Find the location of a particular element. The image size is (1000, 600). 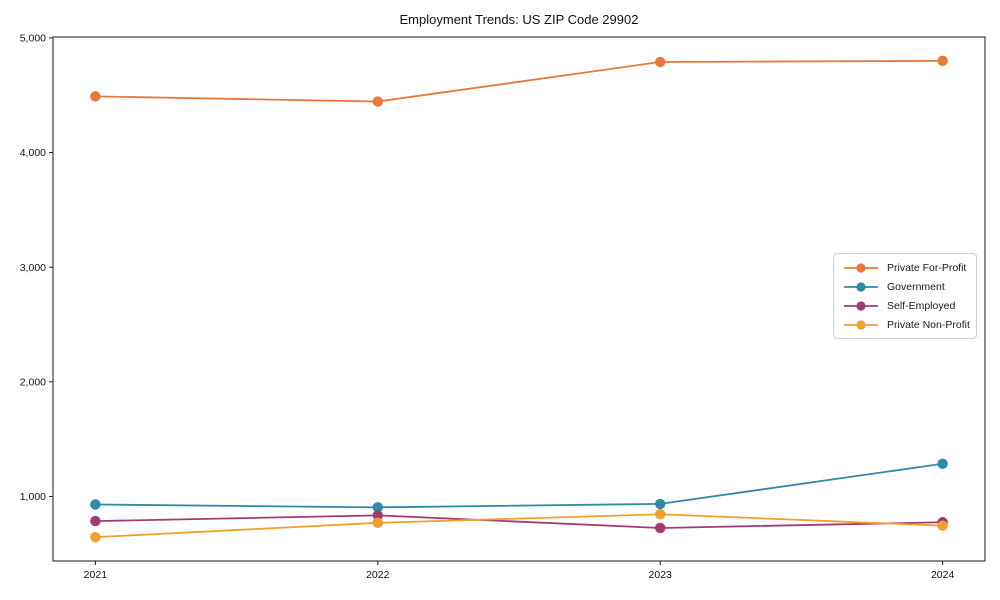

x-tick-label: 2021 is located at coordinates (96, 575).